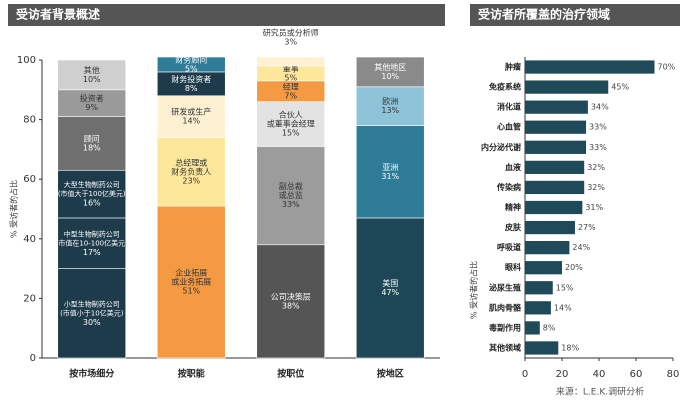 The width and height of the screenshot is (686, 402). I want to click on segment-value-label: 8%, so click(191, 88).